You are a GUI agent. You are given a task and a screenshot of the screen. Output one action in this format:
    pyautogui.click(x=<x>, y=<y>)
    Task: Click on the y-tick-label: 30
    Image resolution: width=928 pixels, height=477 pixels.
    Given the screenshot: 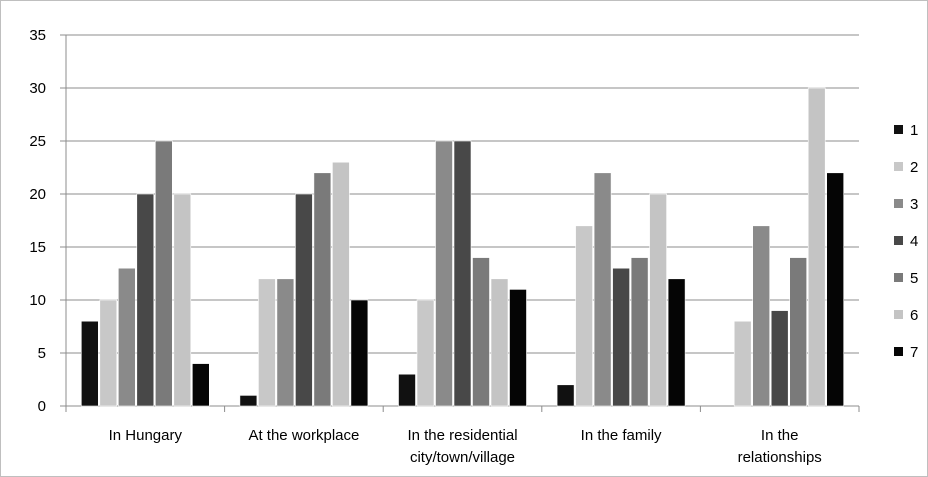 What is the action you would take?
    pyautogui.click(x=37, y=88)
    